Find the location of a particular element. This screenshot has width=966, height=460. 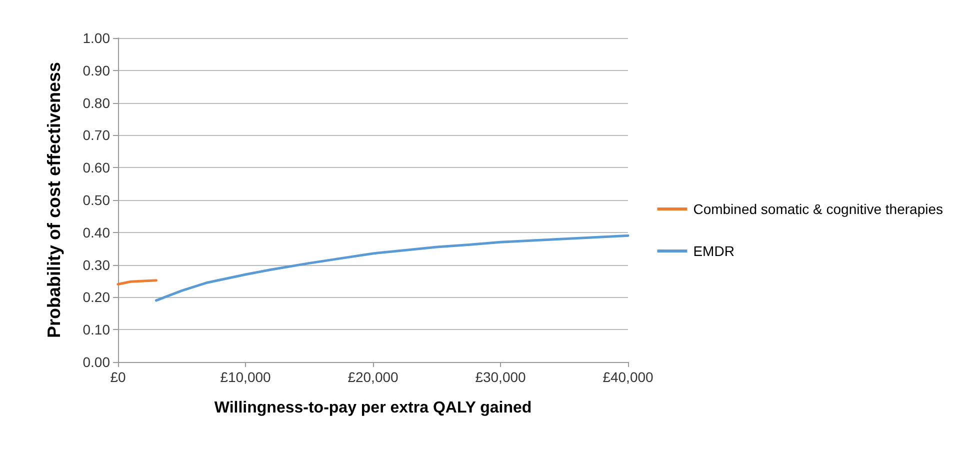

y-tick-label: 0.60 is located at coordinates (96, 168).